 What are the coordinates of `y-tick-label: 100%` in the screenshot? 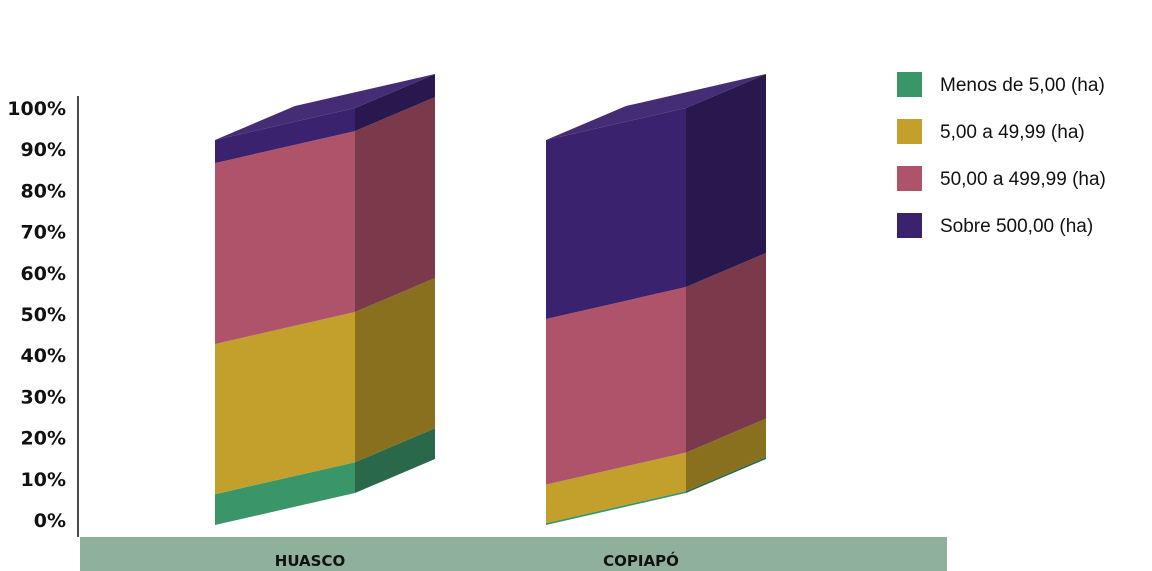 It's located at (36, 109).